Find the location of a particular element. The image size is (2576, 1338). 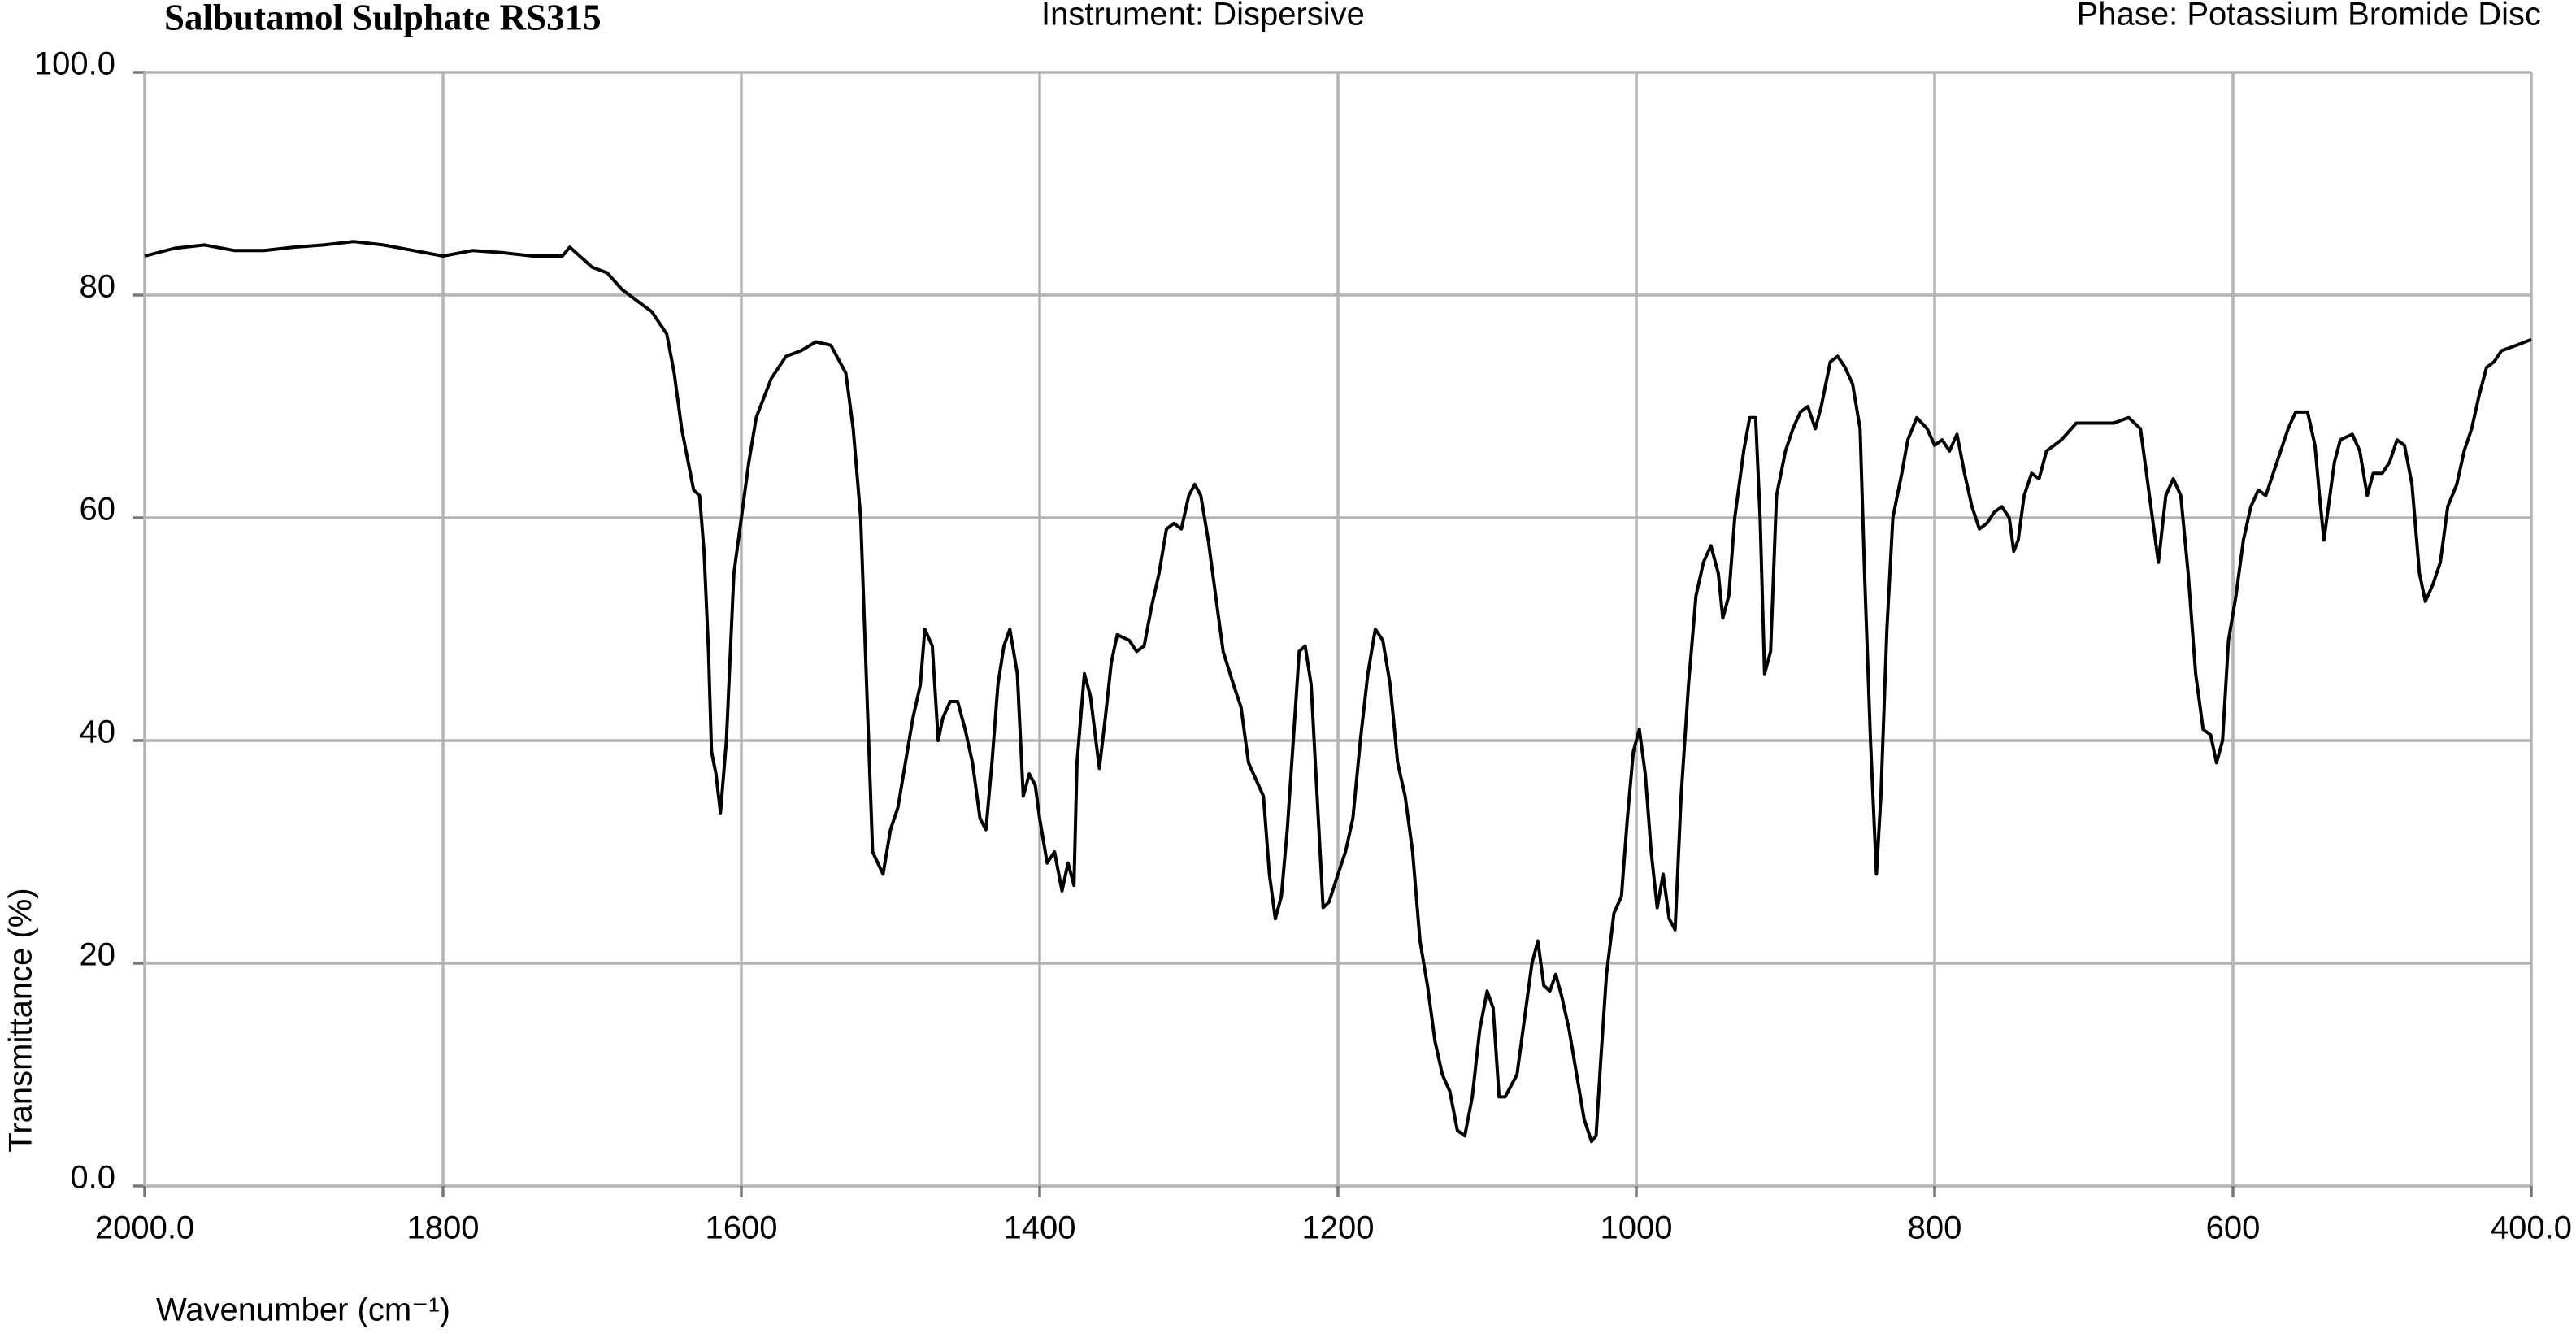

x-axis-label: Wavenumber (cm⁻¹) is located at coordinates (303, 1310).